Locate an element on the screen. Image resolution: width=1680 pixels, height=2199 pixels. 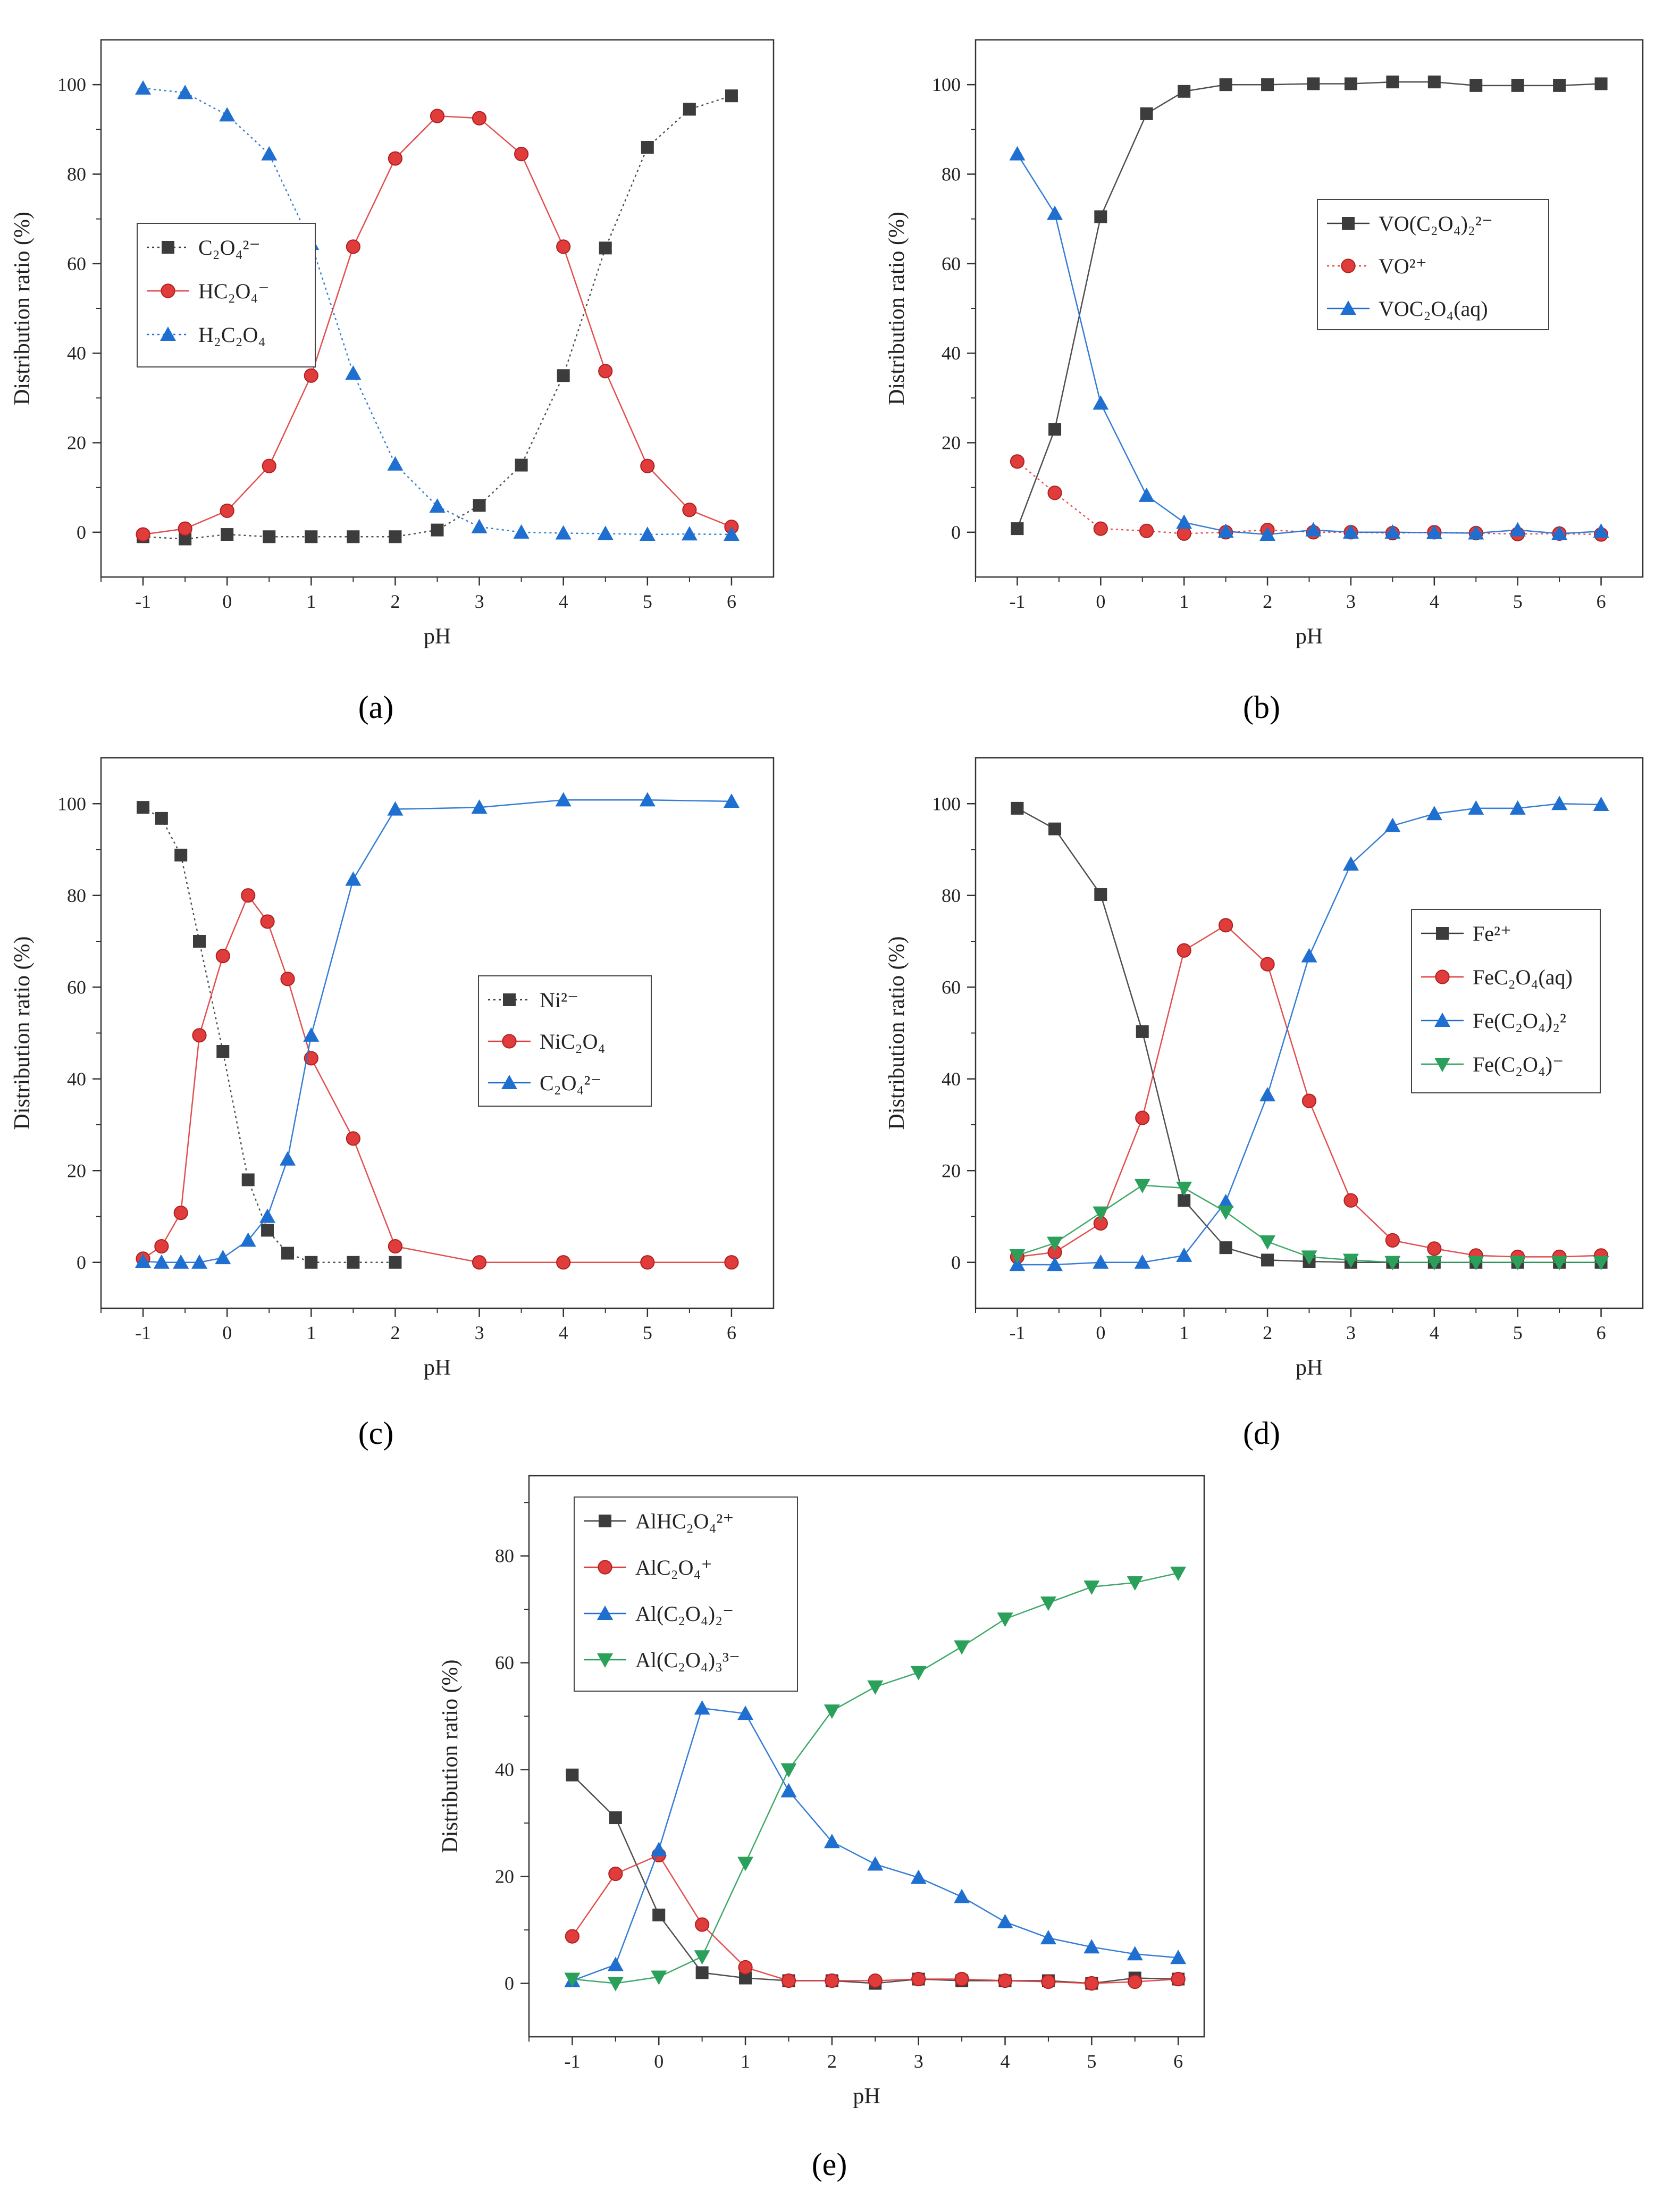
legend-label: VO(C₂O₄)₂²⁻ is located at coordinates (1436, 224).